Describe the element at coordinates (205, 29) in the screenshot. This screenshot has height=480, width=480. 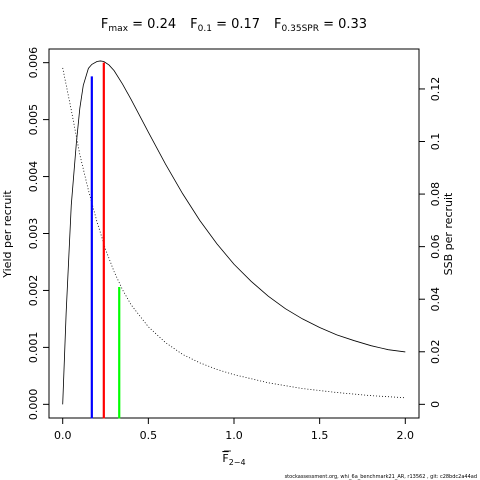
I see `title-f01-sub: 0.1` at that location.